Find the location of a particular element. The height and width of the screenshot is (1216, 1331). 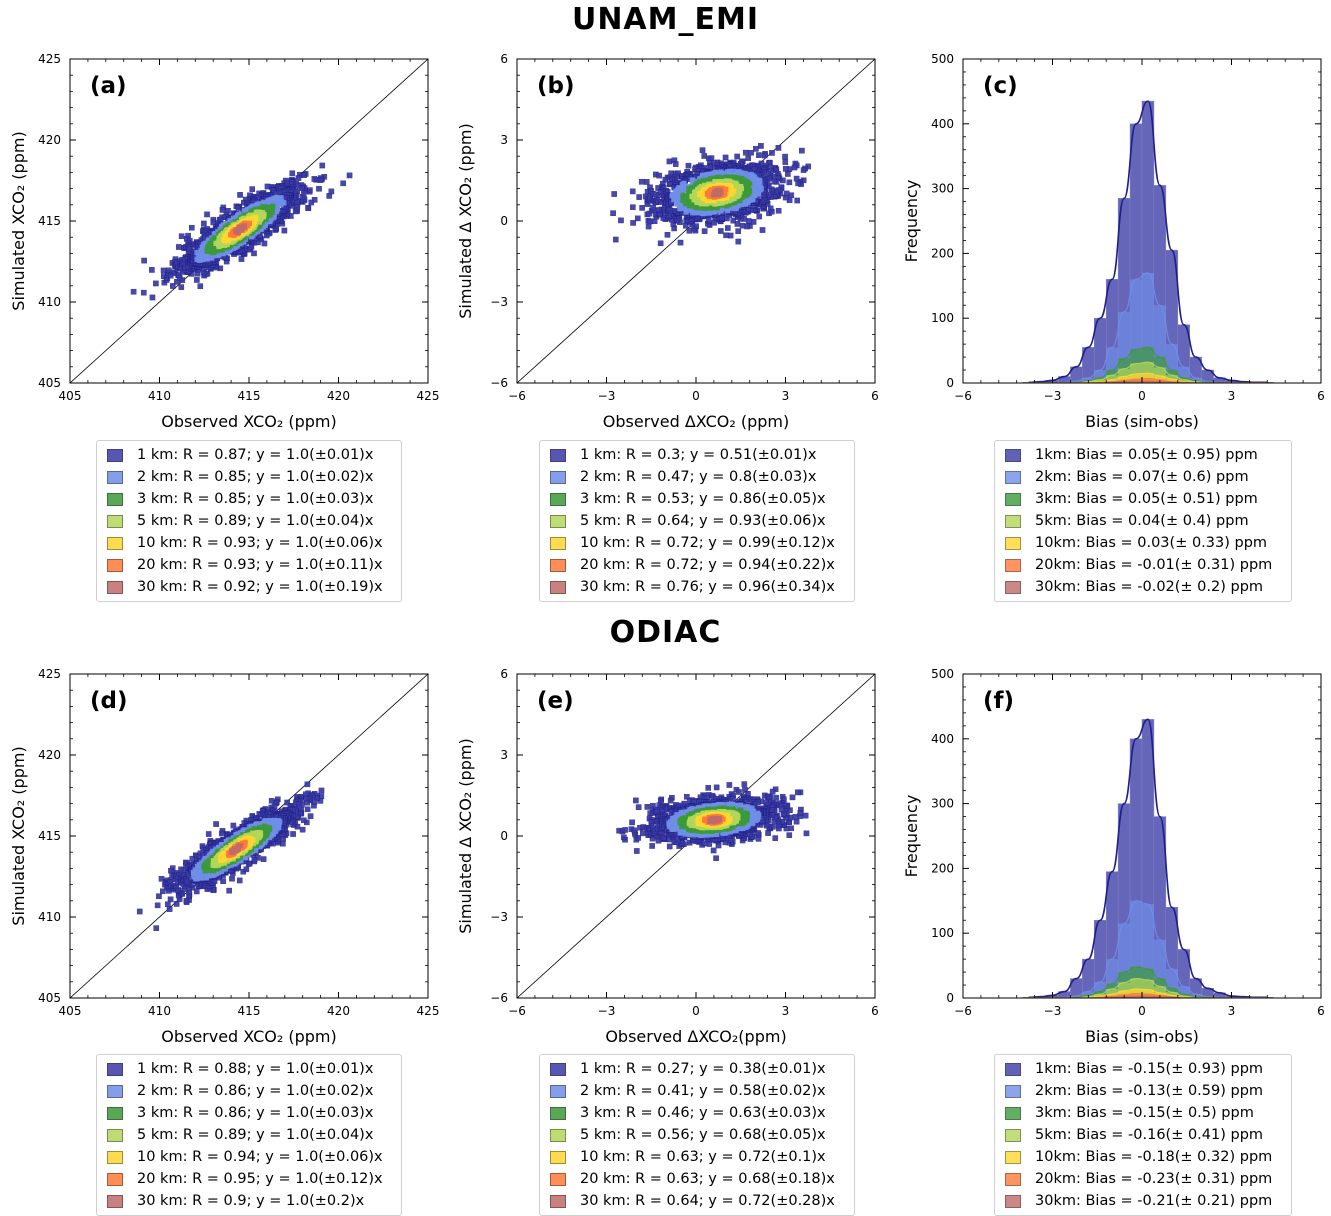

legend-label: 10 km: R = 0.94; y = 1.0(±0.06)x is located at coordinates (260, 1157).